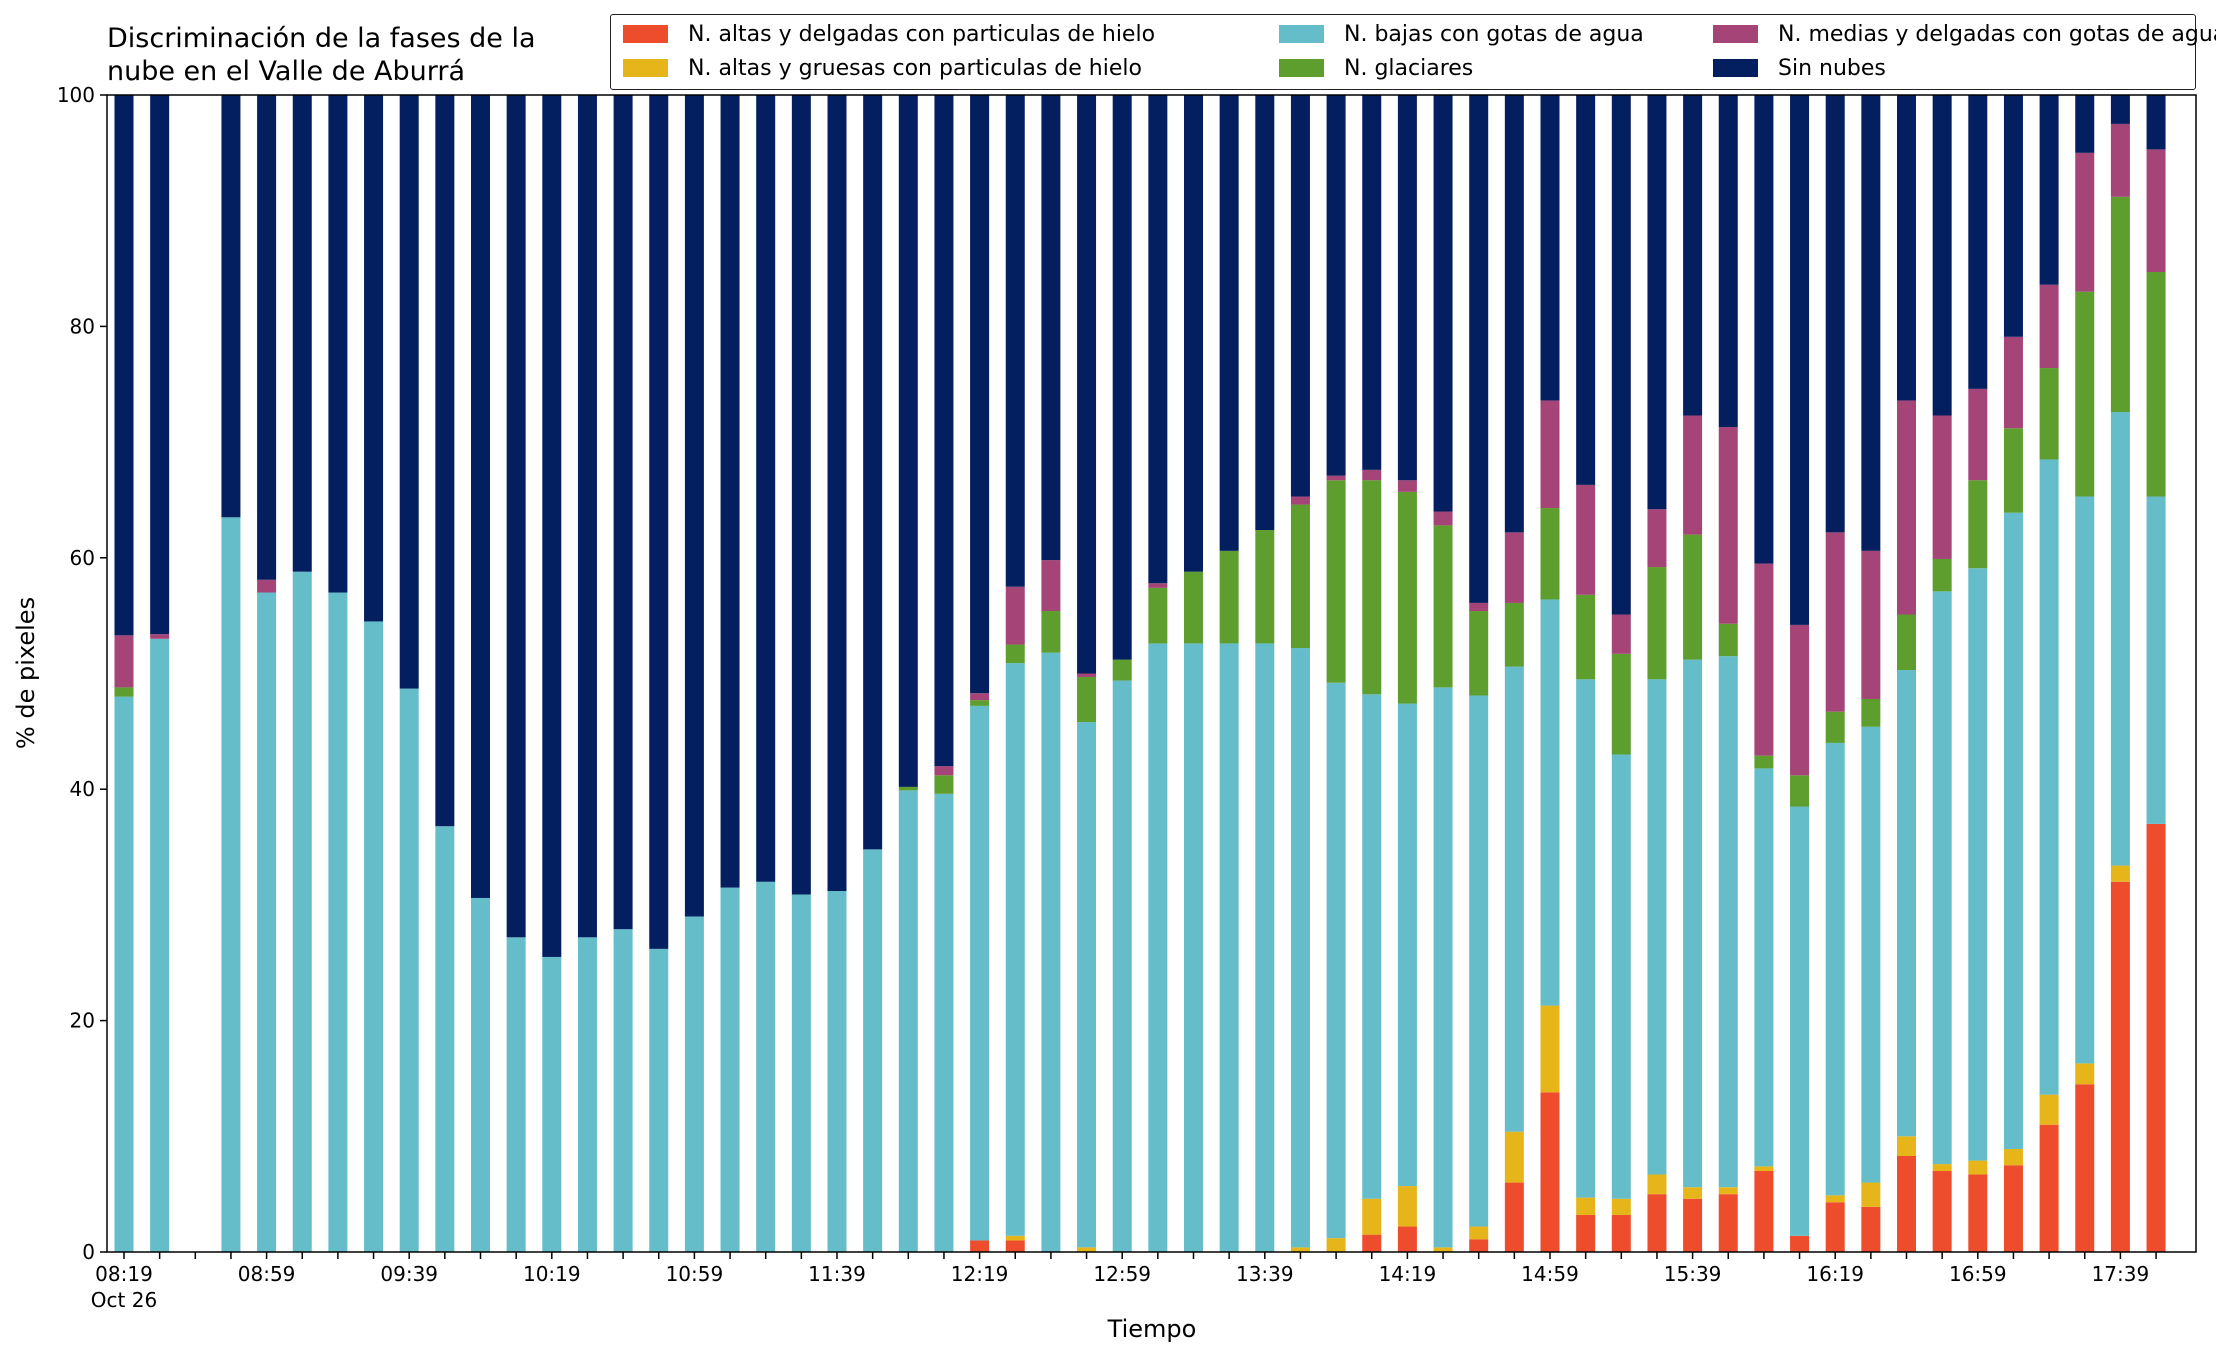 The height and width of the screenshot is (1355, 2216). I want to click on legend-item: N. glaciares, so click(1376, 68).